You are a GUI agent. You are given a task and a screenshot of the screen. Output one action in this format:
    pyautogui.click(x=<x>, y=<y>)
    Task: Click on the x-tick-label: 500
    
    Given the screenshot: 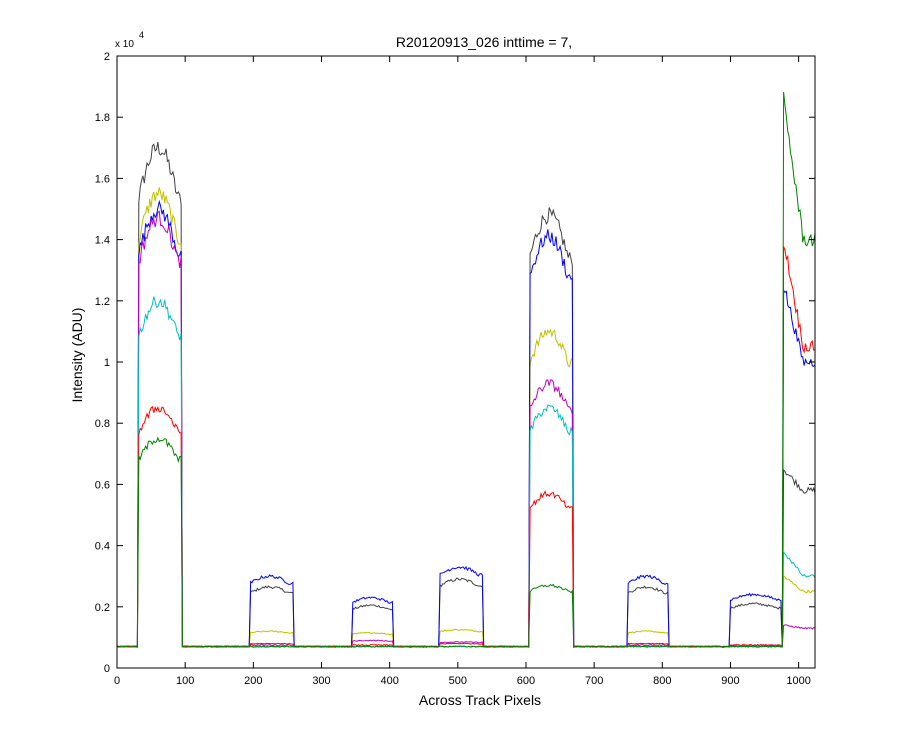 What is the action you would take?
    pyautogui.click(x=458, y=681)
    